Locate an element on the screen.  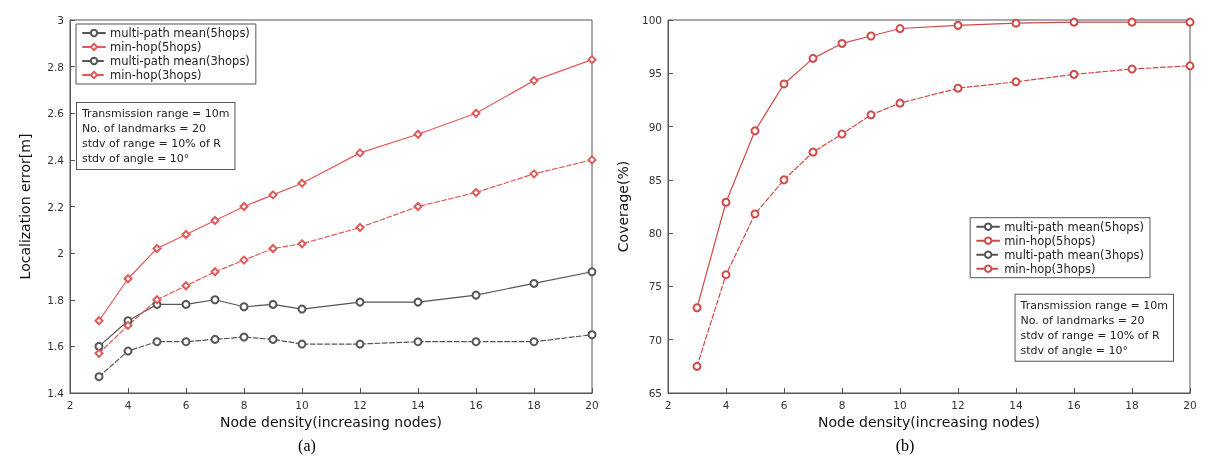
y-tick-label: 70 is located at coordinates (655, 339).